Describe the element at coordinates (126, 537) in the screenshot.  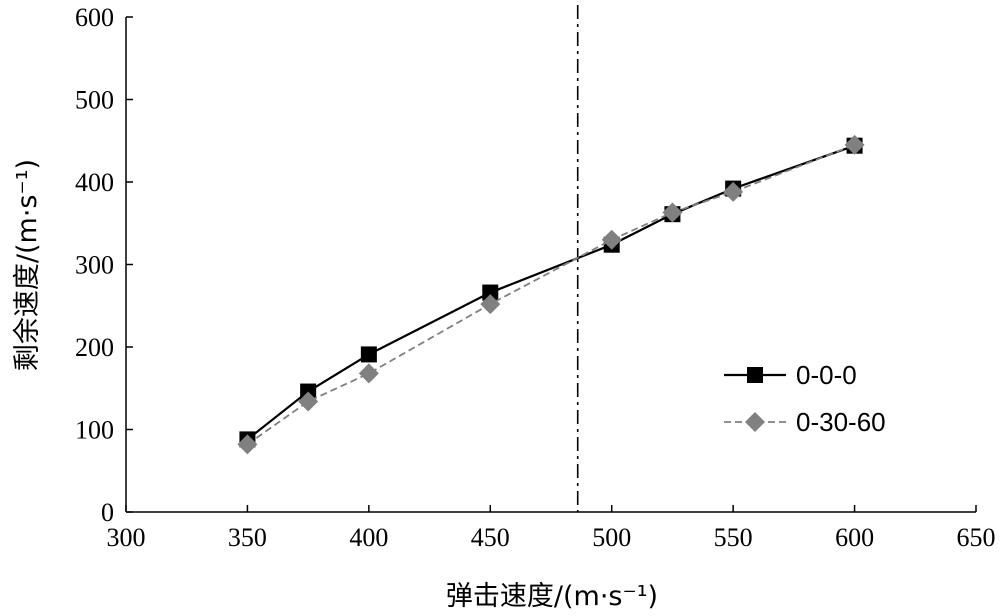
I see `x-tick-label: 300` at that location.